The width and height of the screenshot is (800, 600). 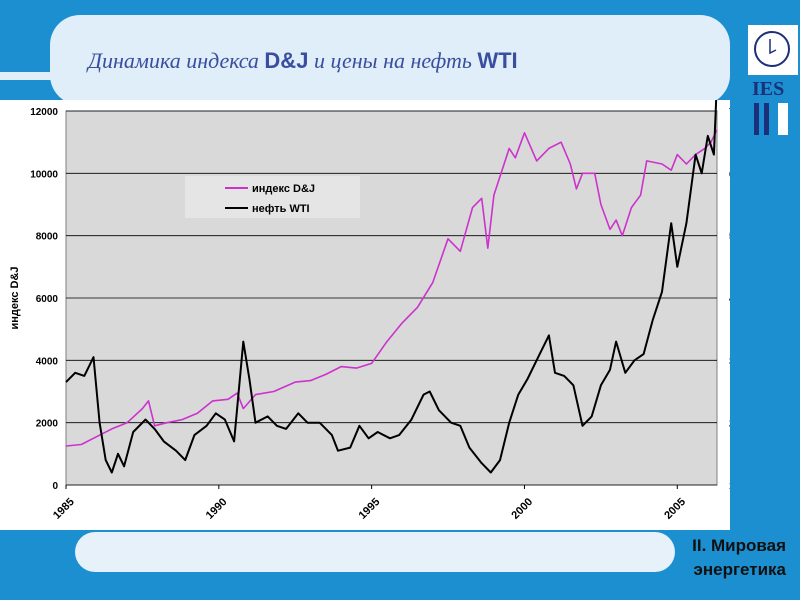 I want to click on y-tick-label-right: 70, so click(x=729, y=112).